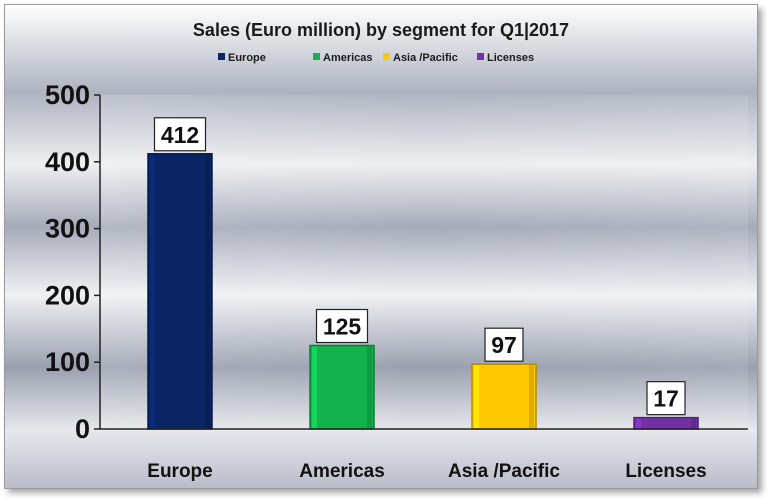 The image size is (768, 499). I want to click on legend-label: Americas, so click(348, 58).